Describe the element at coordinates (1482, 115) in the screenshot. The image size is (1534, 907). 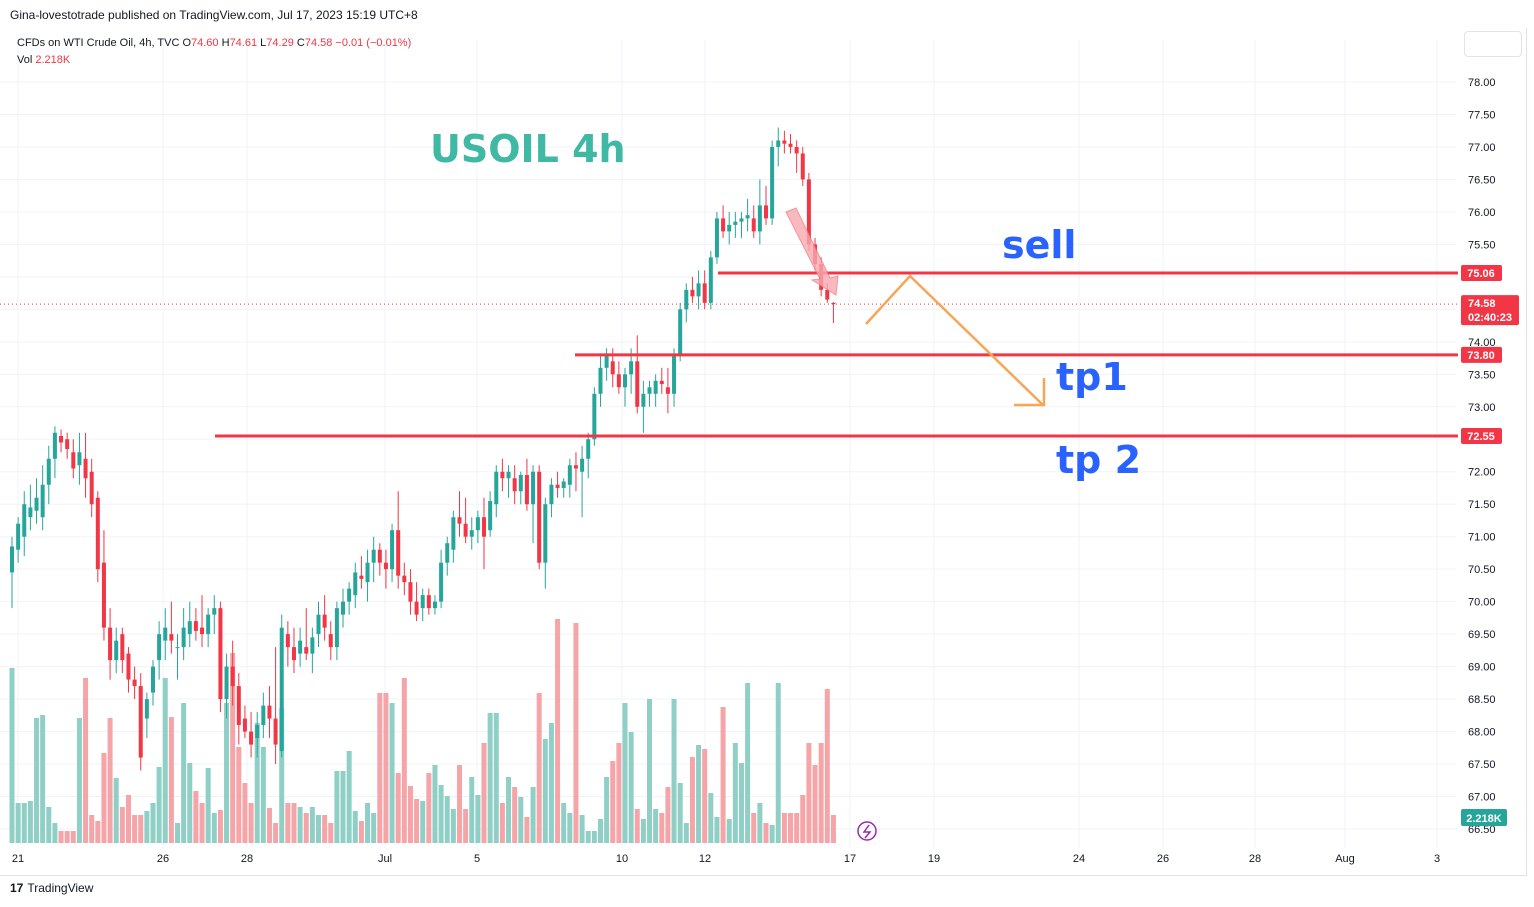
I see `y-tick-label: 77.50` at that location.